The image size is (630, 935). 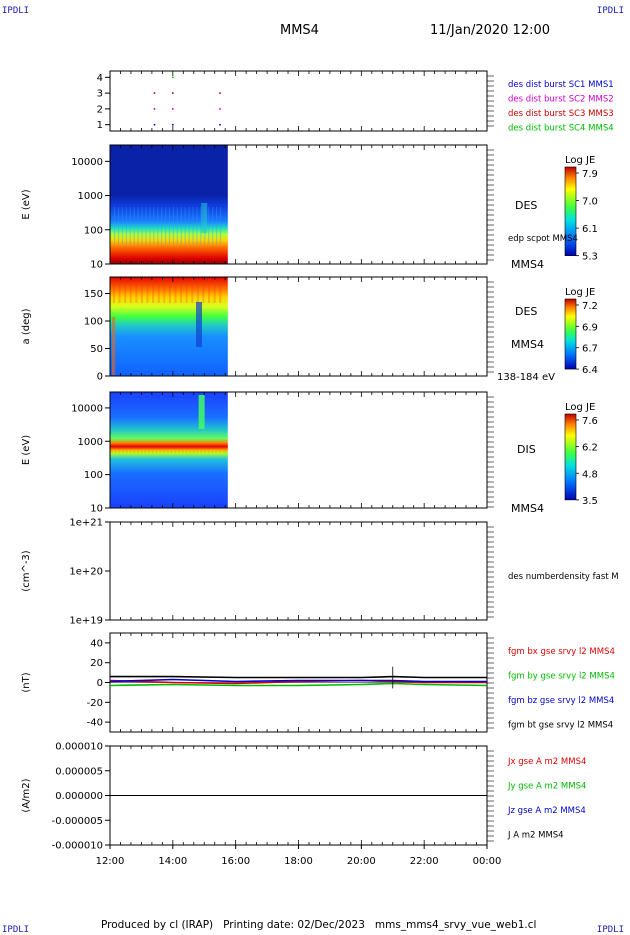 What do you see at coordinates (26, 682) in the screenshot?
I see `y-axis-label: (nT)` at bounding box center [26, 682].